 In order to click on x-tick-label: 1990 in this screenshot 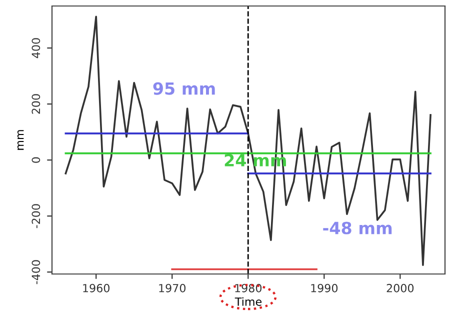, I will do `click(324, 288)`.